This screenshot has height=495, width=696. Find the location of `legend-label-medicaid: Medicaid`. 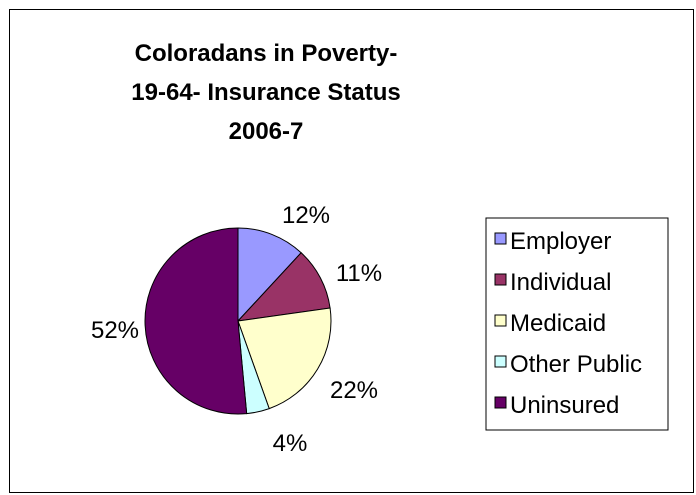

legend-label-medicaid: Medicaid is located at coordinates (558, 323).